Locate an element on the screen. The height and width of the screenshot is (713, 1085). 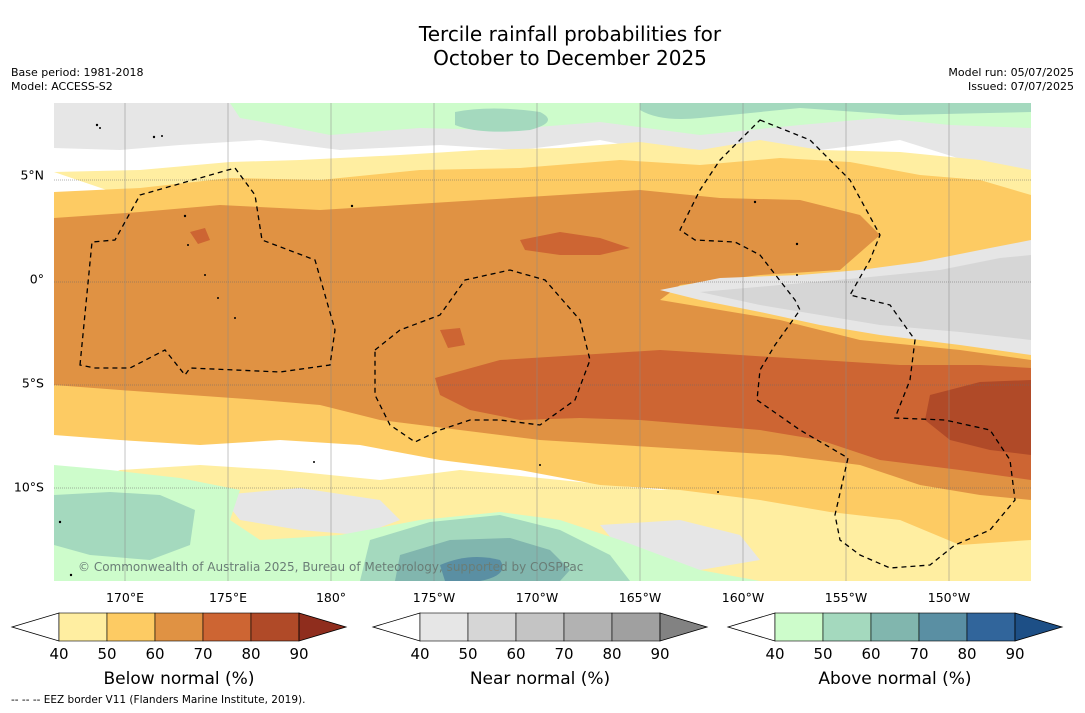
south-above-normal-deepest is located at coordinates (471, 568).